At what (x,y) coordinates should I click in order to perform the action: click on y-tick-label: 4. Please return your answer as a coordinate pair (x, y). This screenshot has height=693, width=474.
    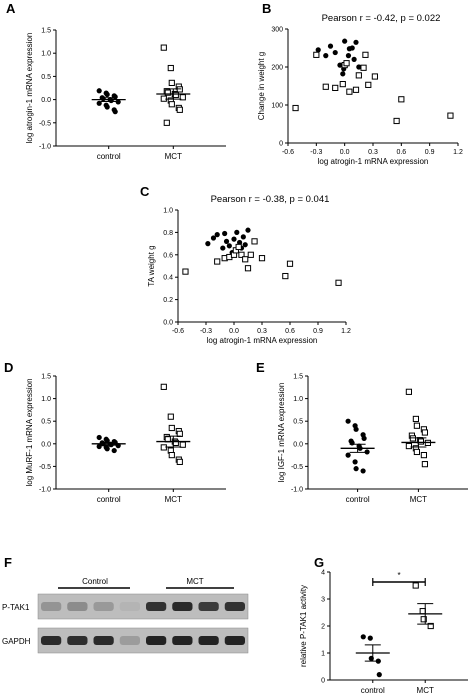
    Looking at the image, I should click on (323, 573).